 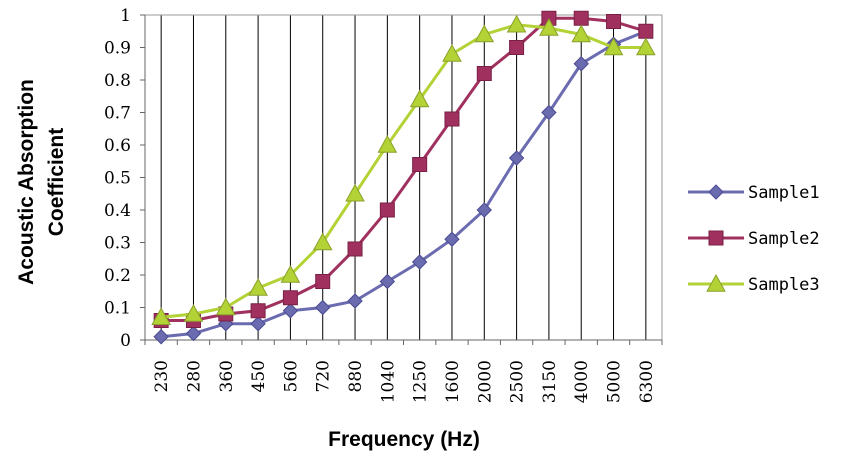 I want to click on legend: Sample1 Sample2 Sample3, so click(x=754, y=239).